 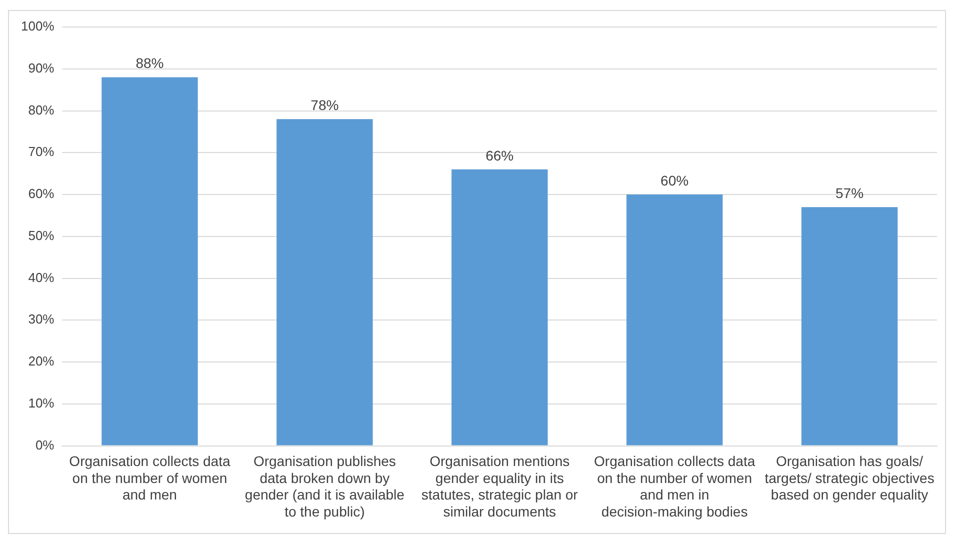 I want to click on data-label: 57%, so click(x=850, y=192).